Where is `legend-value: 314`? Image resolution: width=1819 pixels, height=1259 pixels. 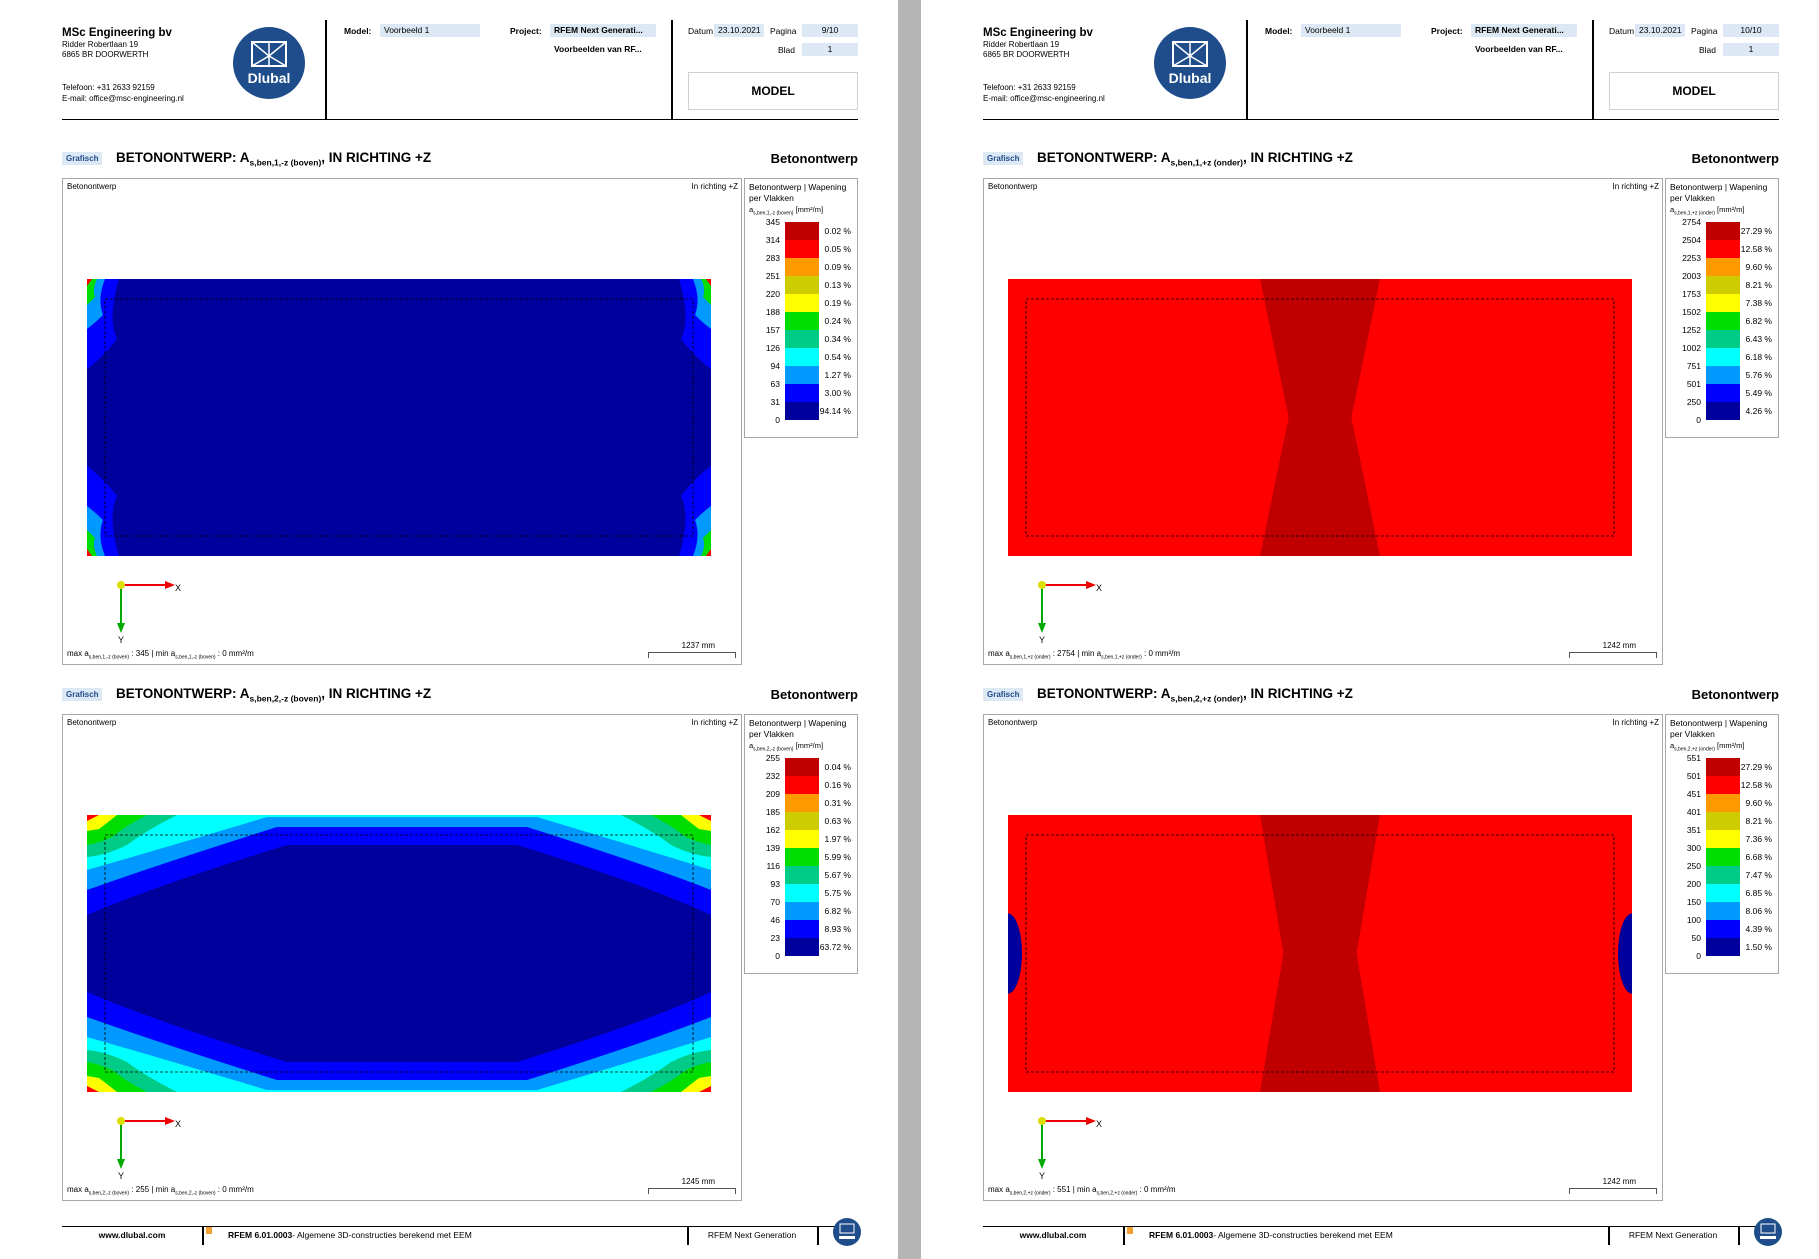
legend-value: 314 is located at coordinates (772, 239).